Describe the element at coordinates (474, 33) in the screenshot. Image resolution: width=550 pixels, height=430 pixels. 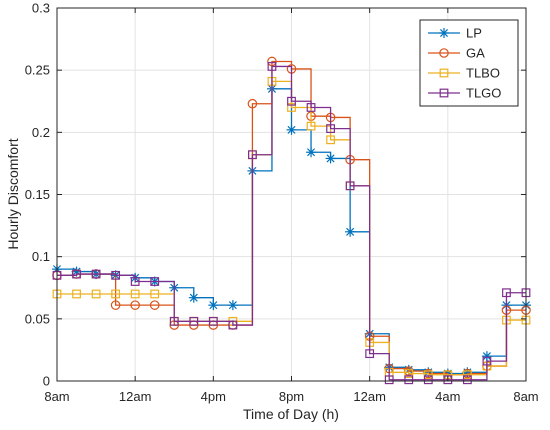
I see `legend-label-lp: LP` at that location.